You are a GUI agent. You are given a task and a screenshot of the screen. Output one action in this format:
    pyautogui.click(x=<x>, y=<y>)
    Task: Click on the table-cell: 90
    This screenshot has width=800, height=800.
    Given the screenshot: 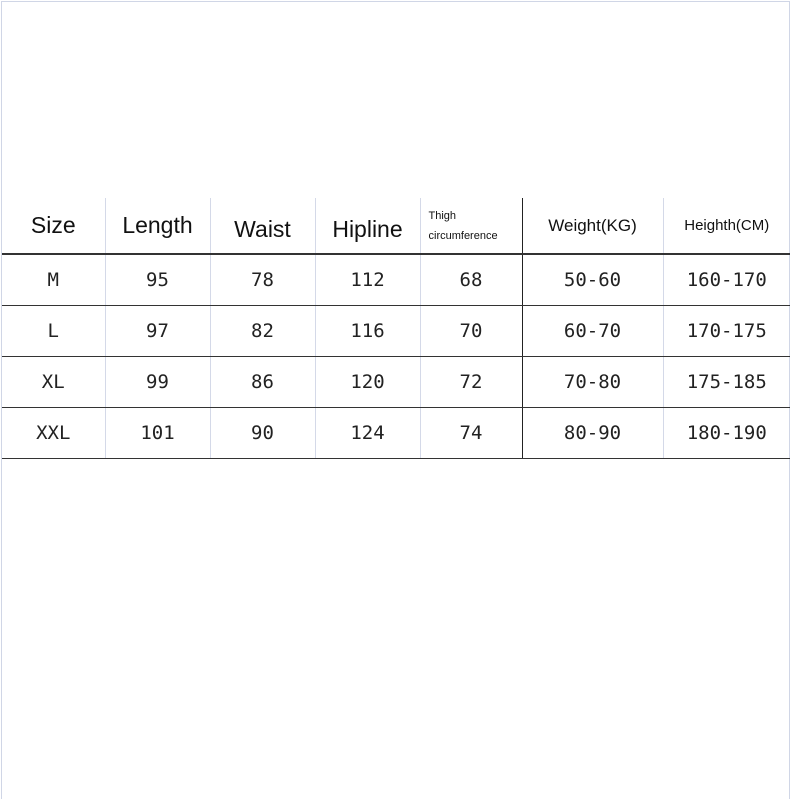 What is the action you would take?
    pyautogui.click(x=262, y=433)
    